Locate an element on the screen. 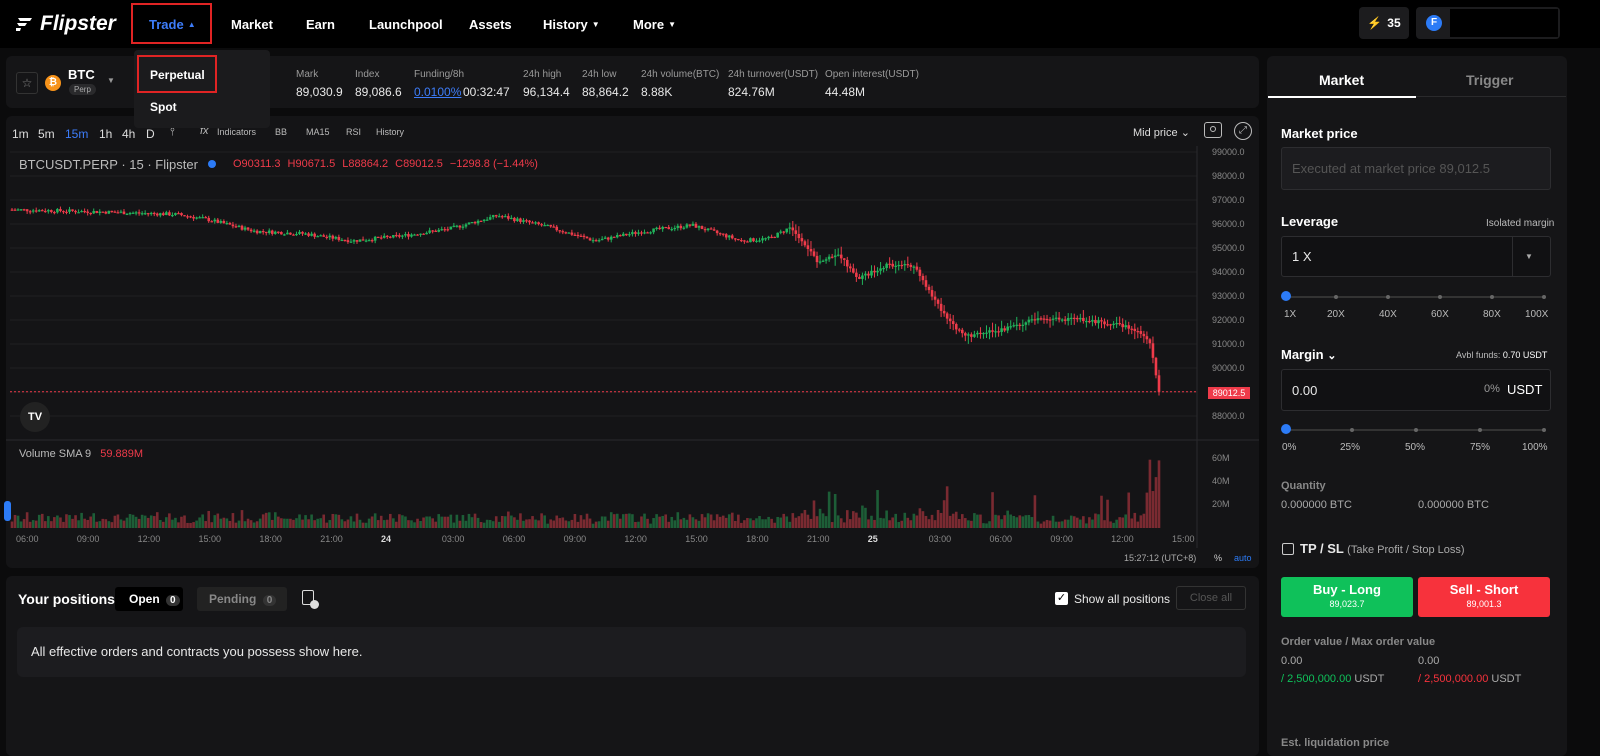 Image resolution: width=1600 pixels, height=756 pixels. menu-item-perpetual: Perpetual is located at coordinates (177, 75).